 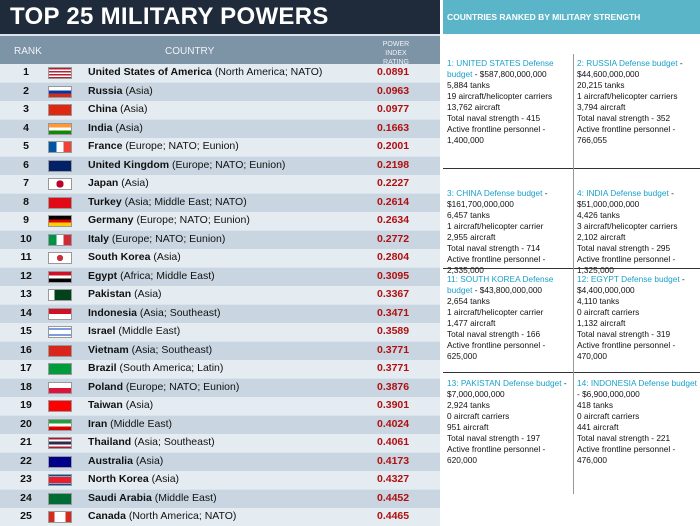 What do you see at coordinates (118, 183) in the screenshot?
I see `country-name: Japan (Asia)` at bounding box center [118, 183].